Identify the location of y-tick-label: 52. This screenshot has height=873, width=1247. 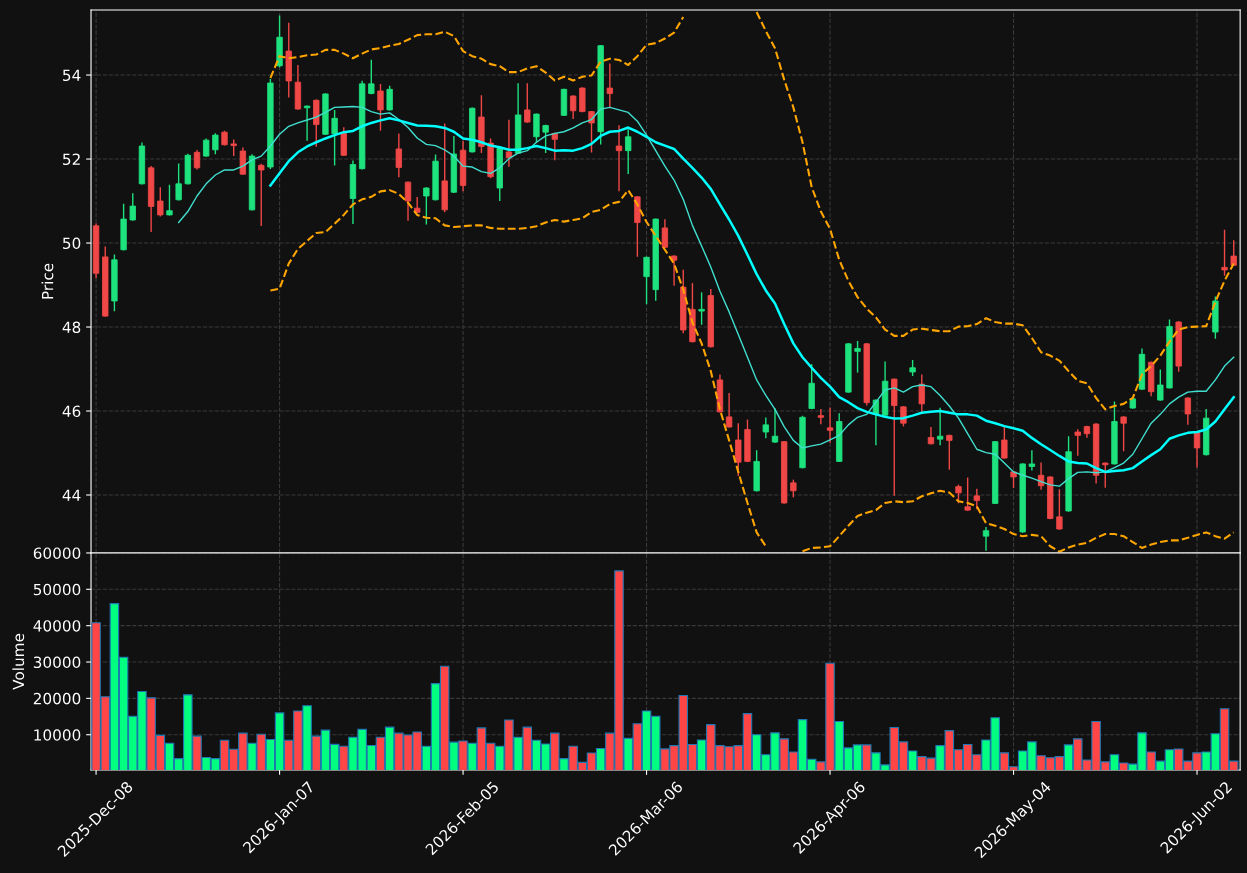
(71, 159).